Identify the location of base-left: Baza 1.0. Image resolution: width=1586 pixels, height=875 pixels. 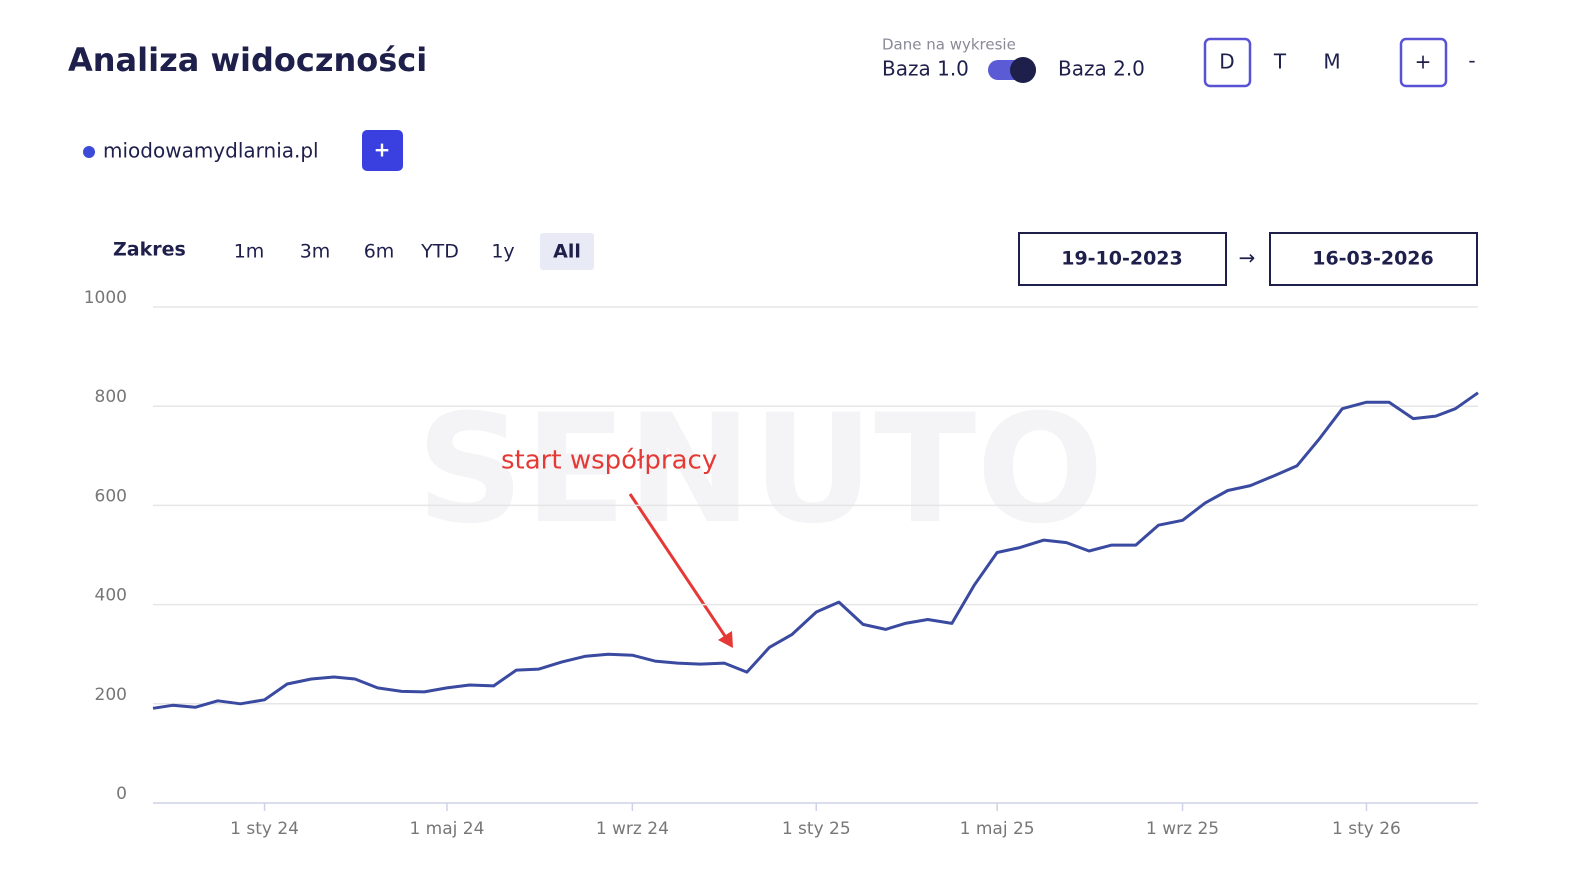
(925, 69).